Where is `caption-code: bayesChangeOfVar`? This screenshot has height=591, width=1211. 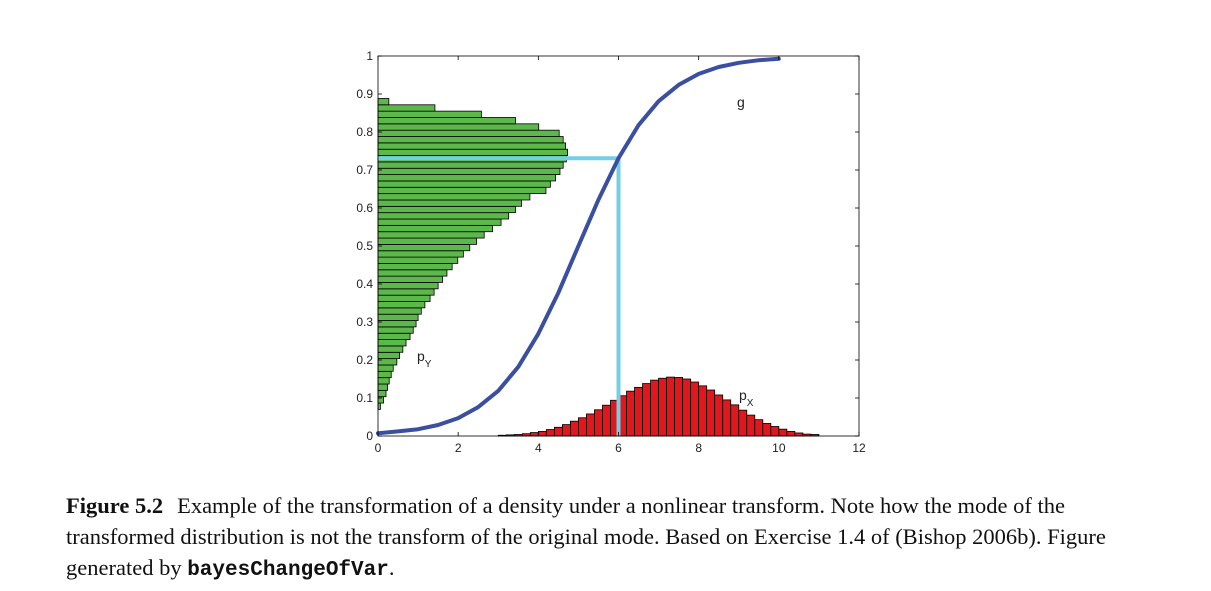 caption-code: bayesChangeOfVar is located at coordinates (288, 570).